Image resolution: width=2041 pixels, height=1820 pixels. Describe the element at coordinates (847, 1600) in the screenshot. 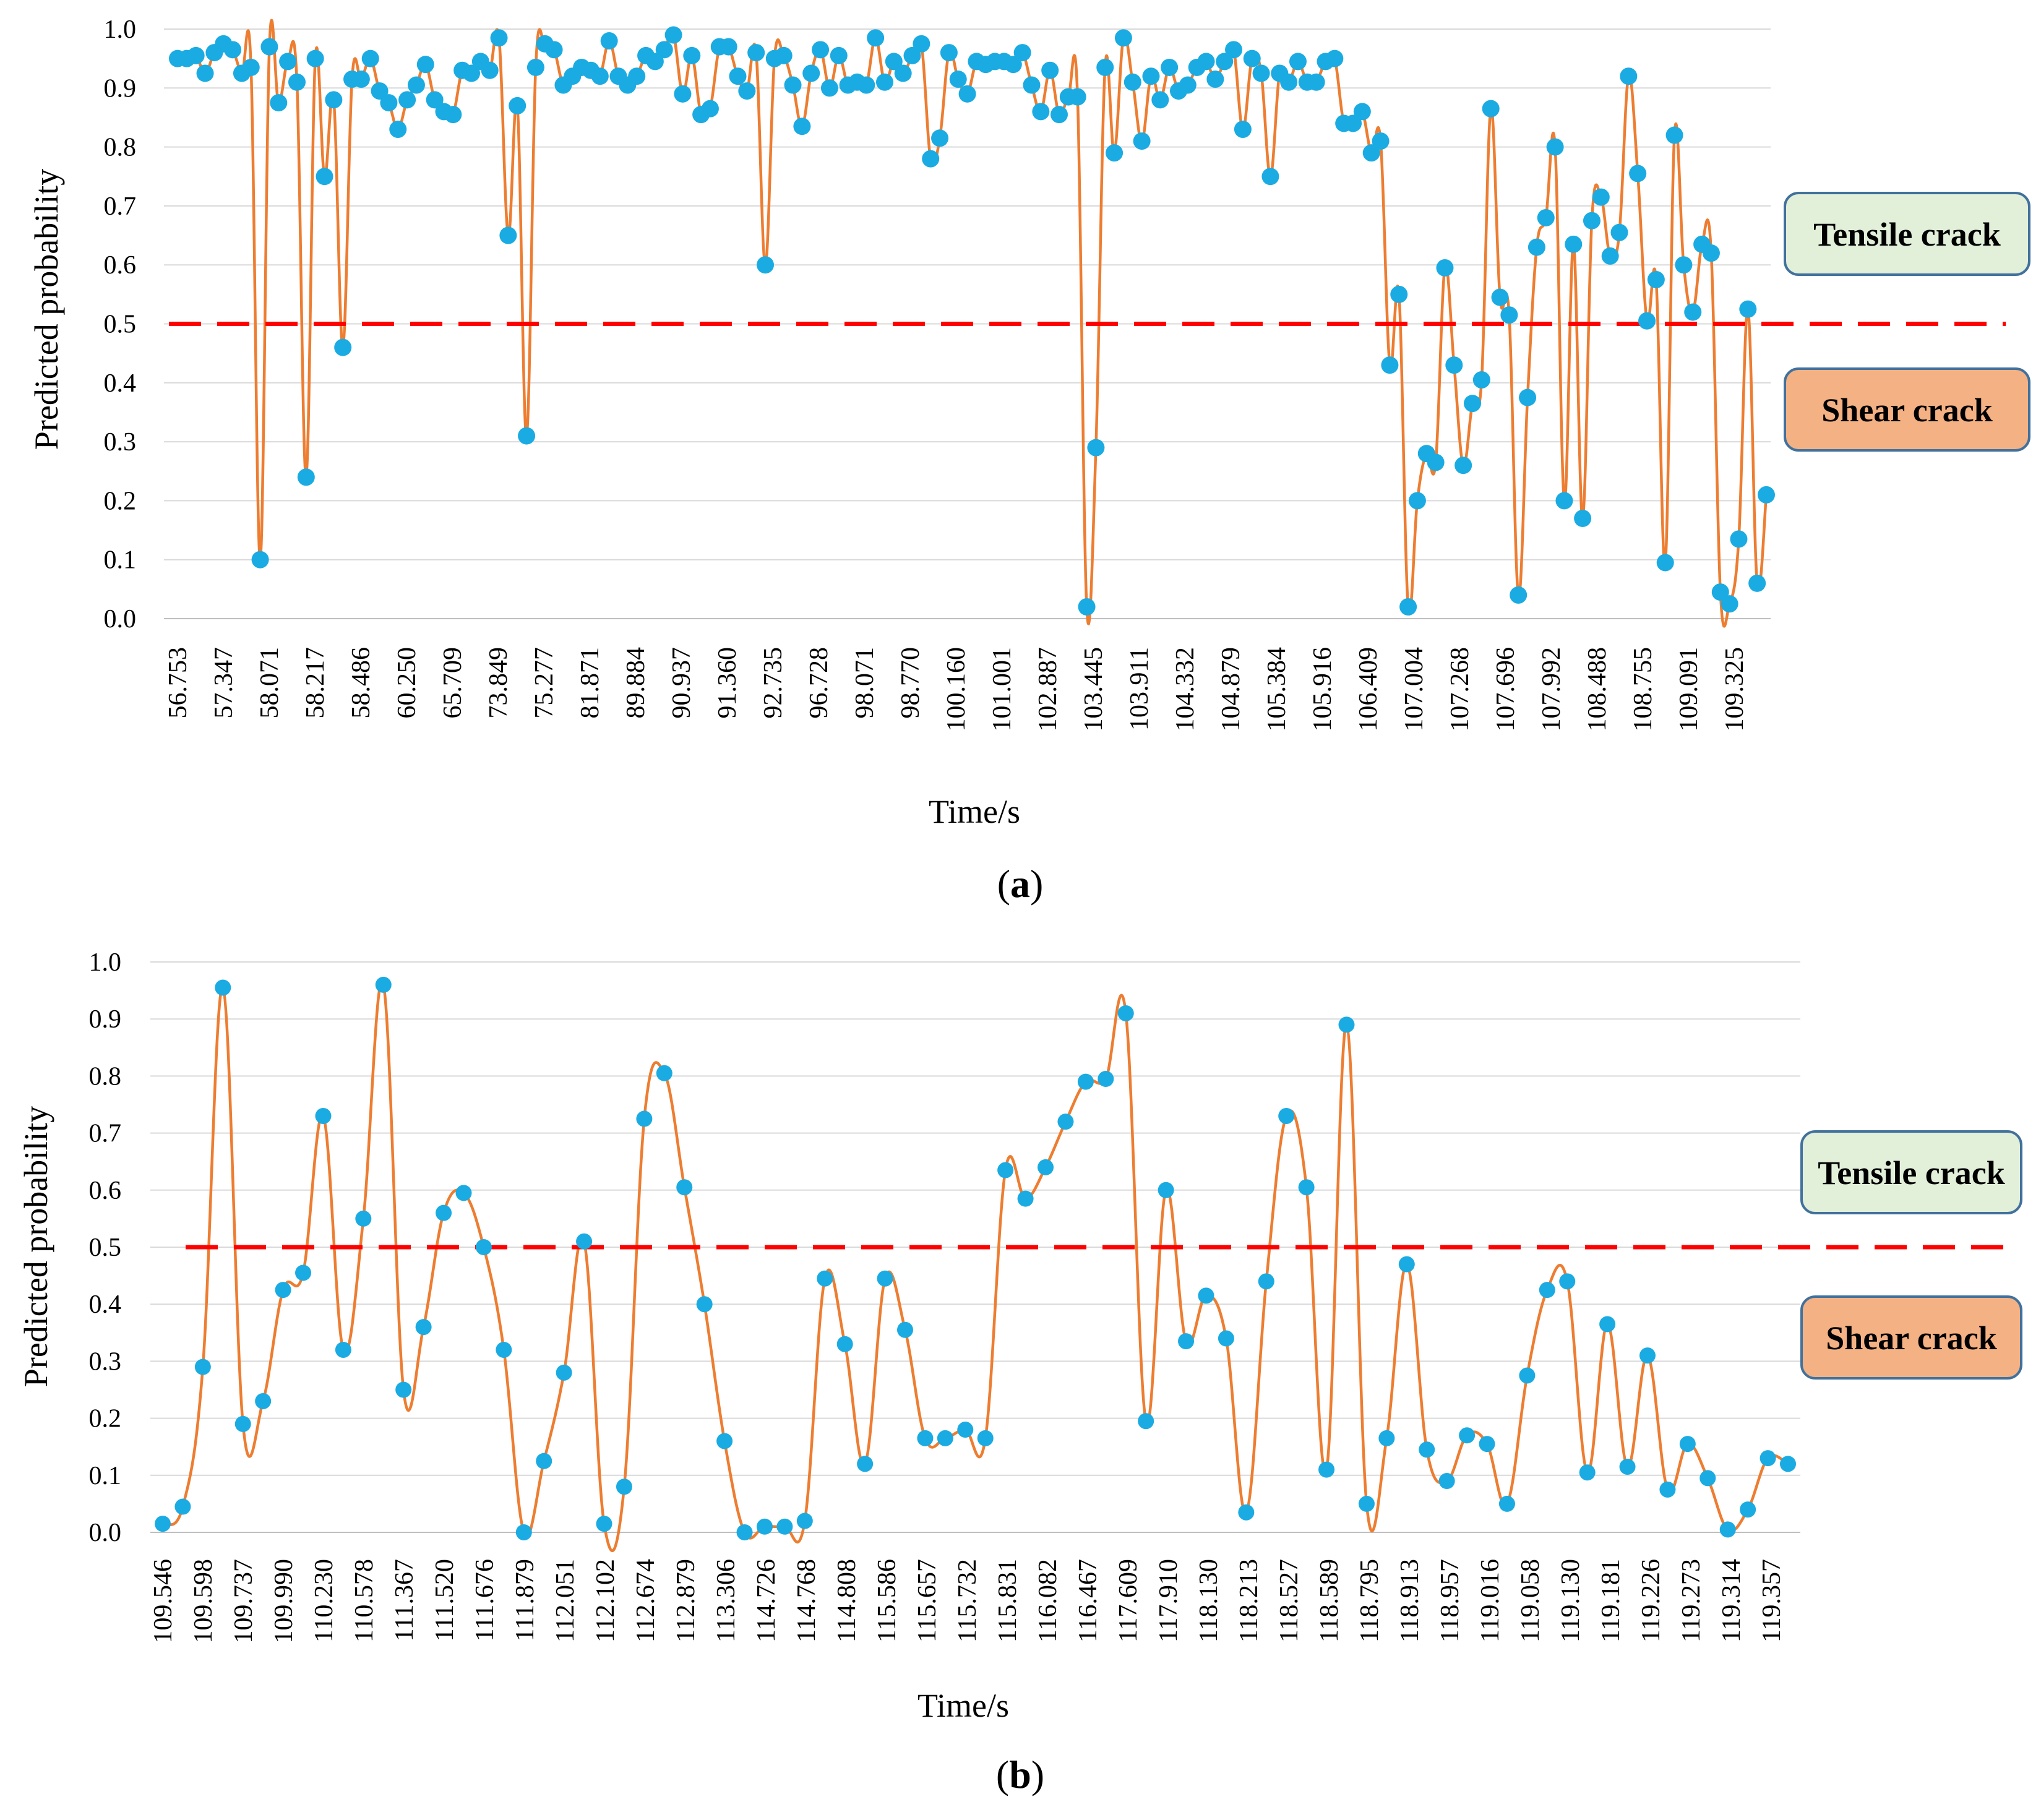

I see `x-tick-label: 114.808` at that location.